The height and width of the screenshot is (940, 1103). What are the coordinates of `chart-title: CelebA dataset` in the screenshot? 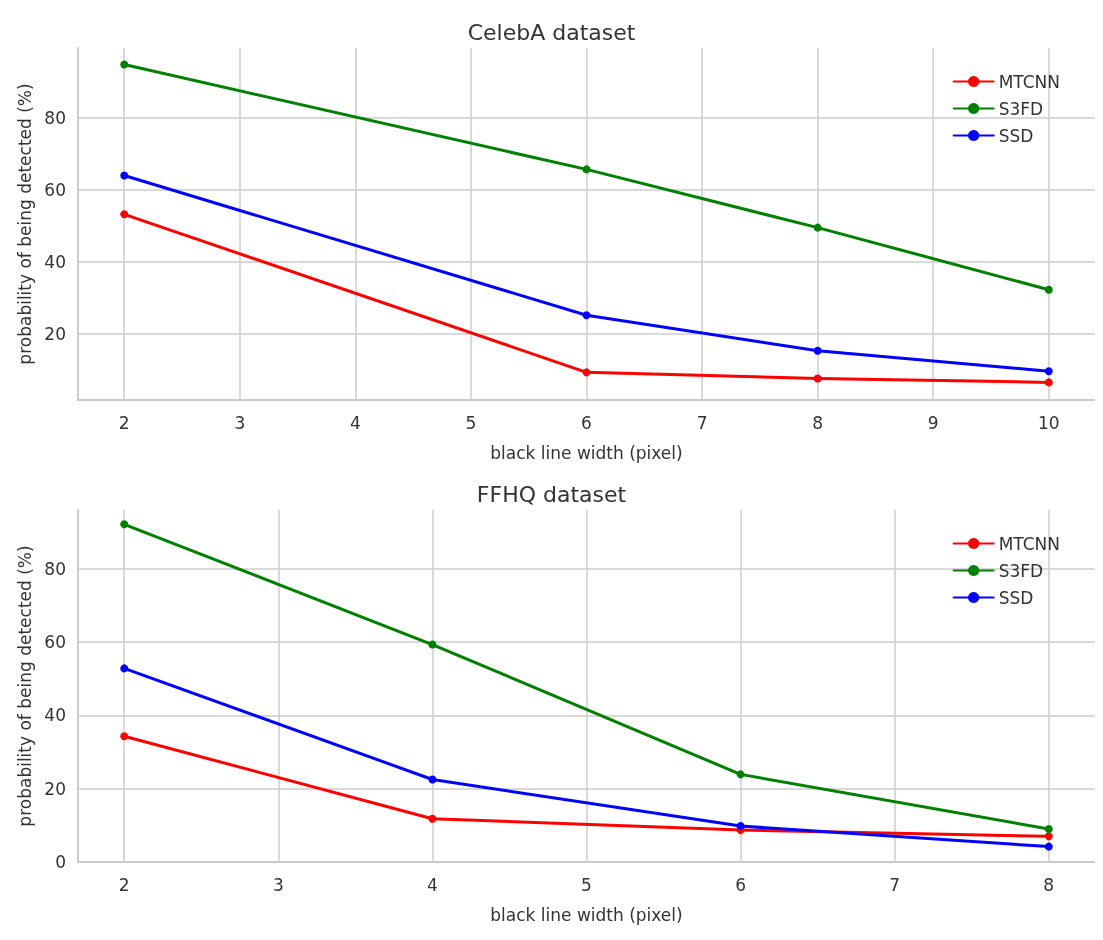 It's located at (551, 32).